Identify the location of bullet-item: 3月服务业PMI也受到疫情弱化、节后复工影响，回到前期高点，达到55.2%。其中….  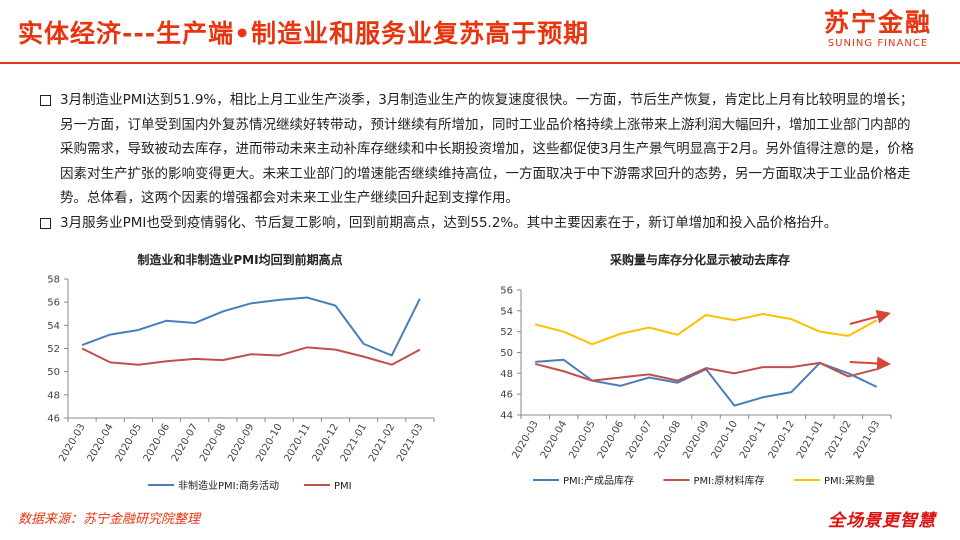
(480, 223).